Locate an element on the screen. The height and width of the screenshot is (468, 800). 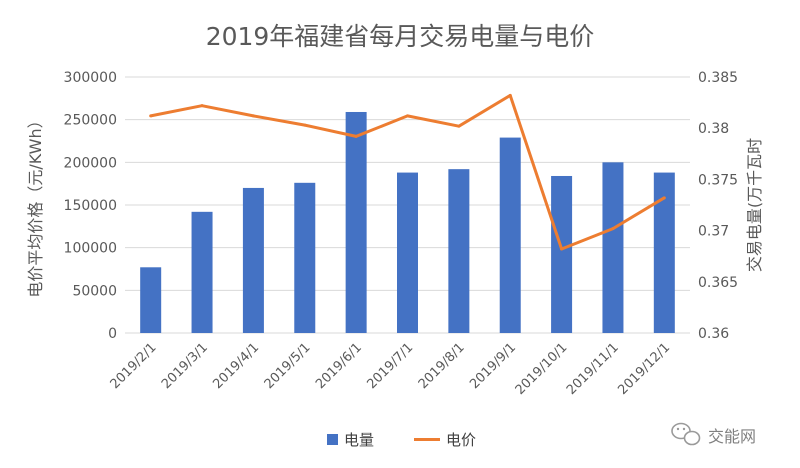
y-tick-label-right: 0.37 is located at coordinates (713, 232).